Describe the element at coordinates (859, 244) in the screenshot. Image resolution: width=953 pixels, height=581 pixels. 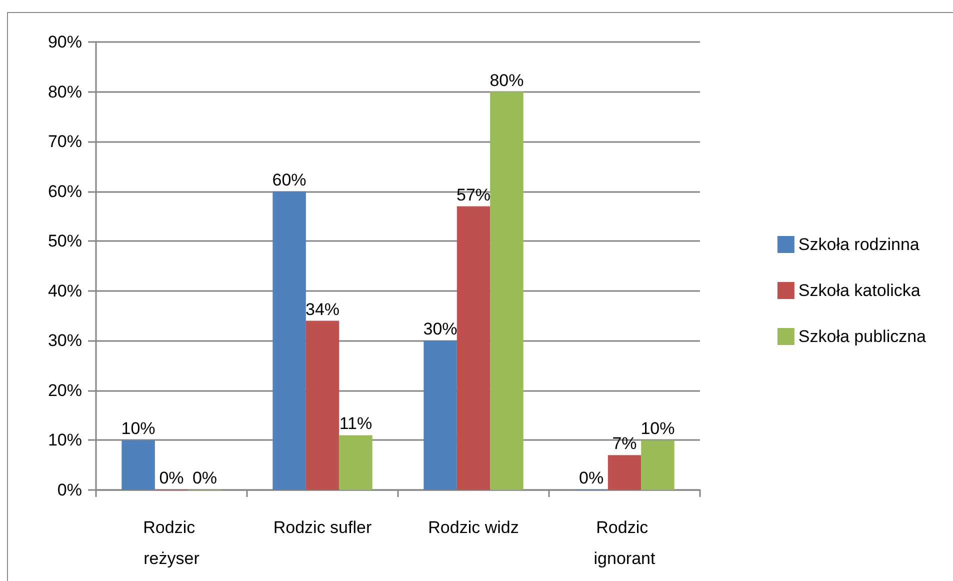
I see `legend-label: Szkoła rodzinna` at that location.